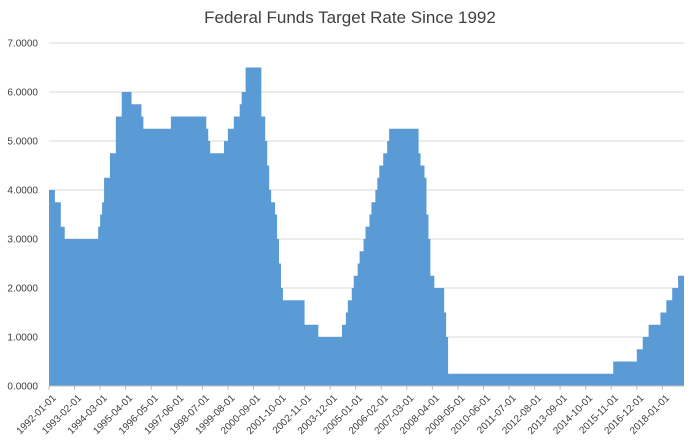 This screenshot has height=444, width=693. Describe the element at coordinates (22, 191) in the screenshot. I see `y-tick-label: 4.0000` at that location.